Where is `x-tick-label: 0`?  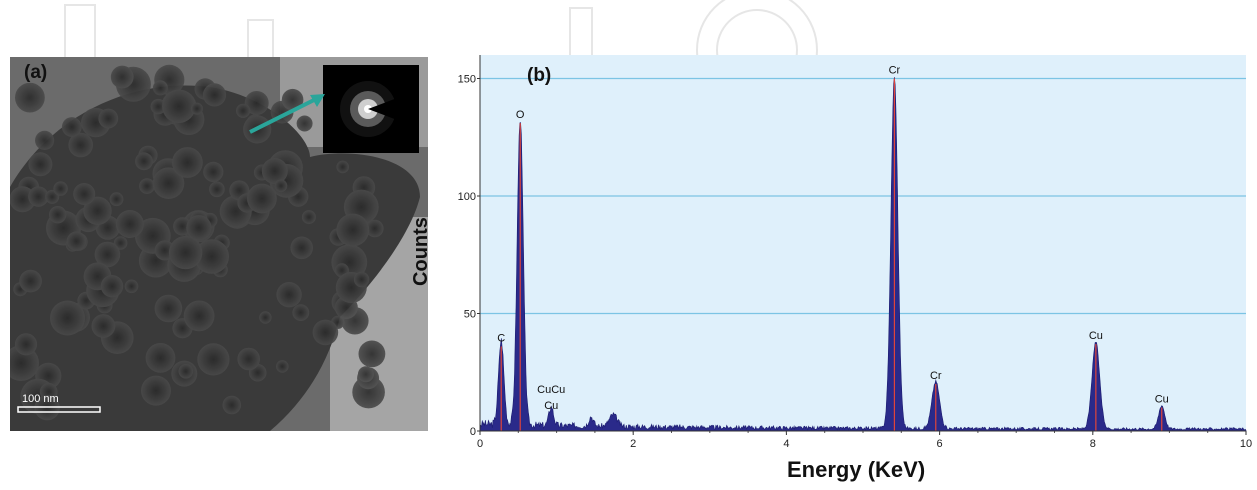
x-tick-label: 0 is located at coordinates (480, 444).